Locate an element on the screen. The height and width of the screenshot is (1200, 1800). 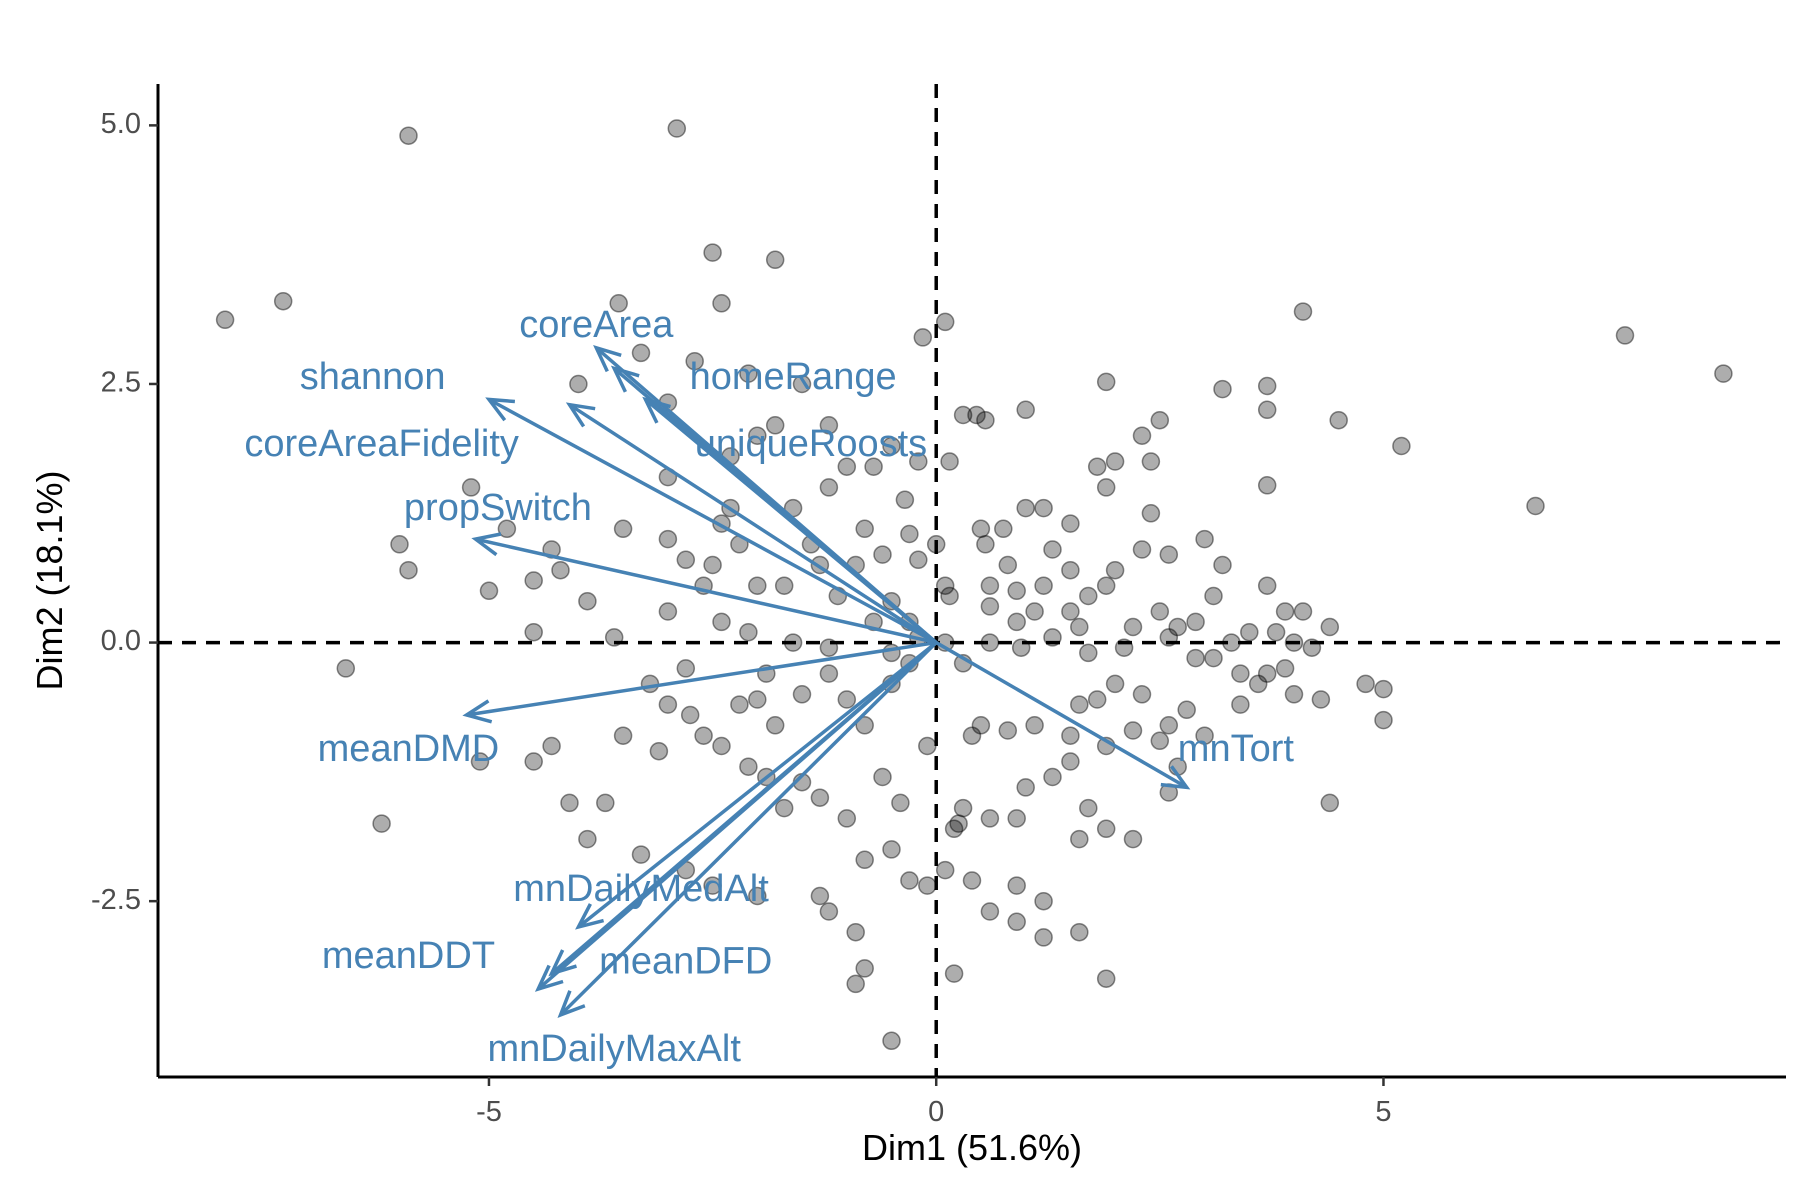
variable-label-meanDFD: meanDFD is located at coordinates (685, 961).